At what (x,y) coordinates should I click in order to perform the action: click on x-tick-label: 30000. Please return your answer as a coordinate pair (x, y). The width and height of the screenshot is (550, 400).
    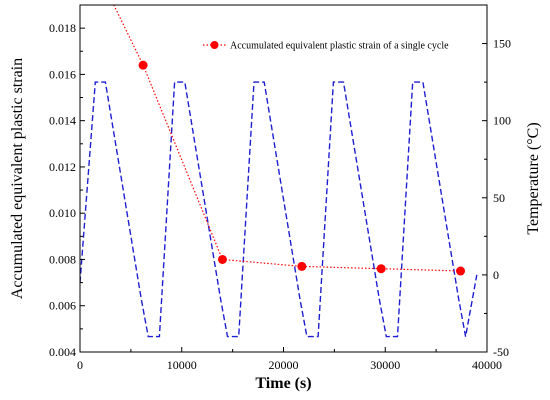
    Looking at the image, I should click on (385, 365).